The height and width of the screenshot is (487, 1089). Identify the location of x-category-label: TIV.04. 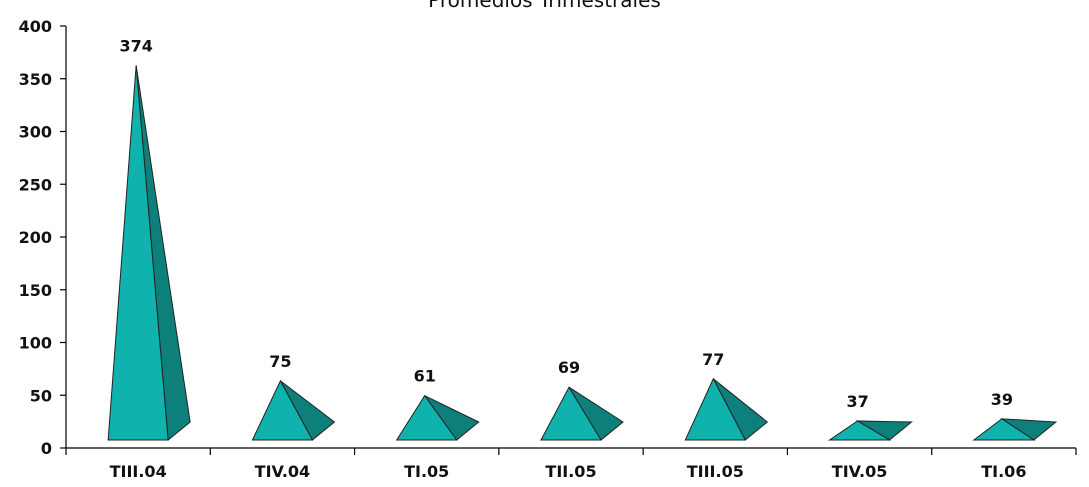
(283, 471).